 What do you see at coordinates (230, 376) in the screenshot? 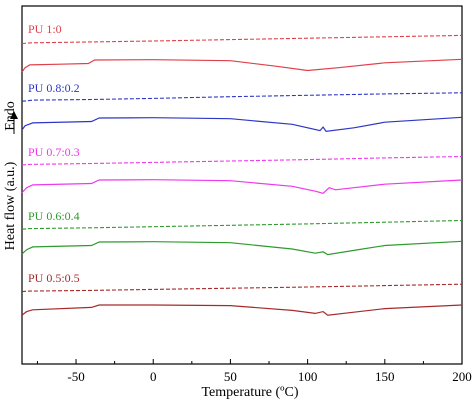
I see `x-tick-label: 50` at bounding box center [230, 376].